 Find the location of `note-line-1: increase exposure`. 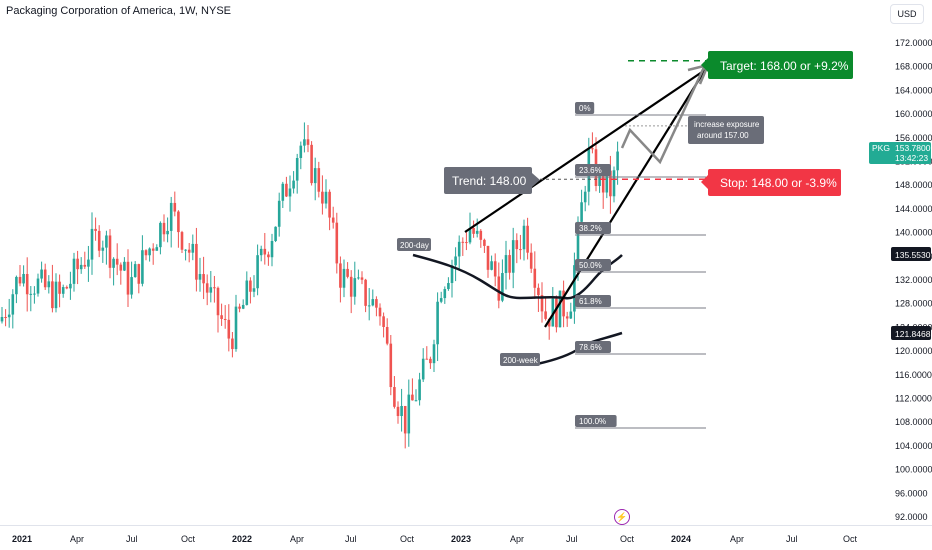

note-line-1: increase exposure is located at coordinates (727, 124).